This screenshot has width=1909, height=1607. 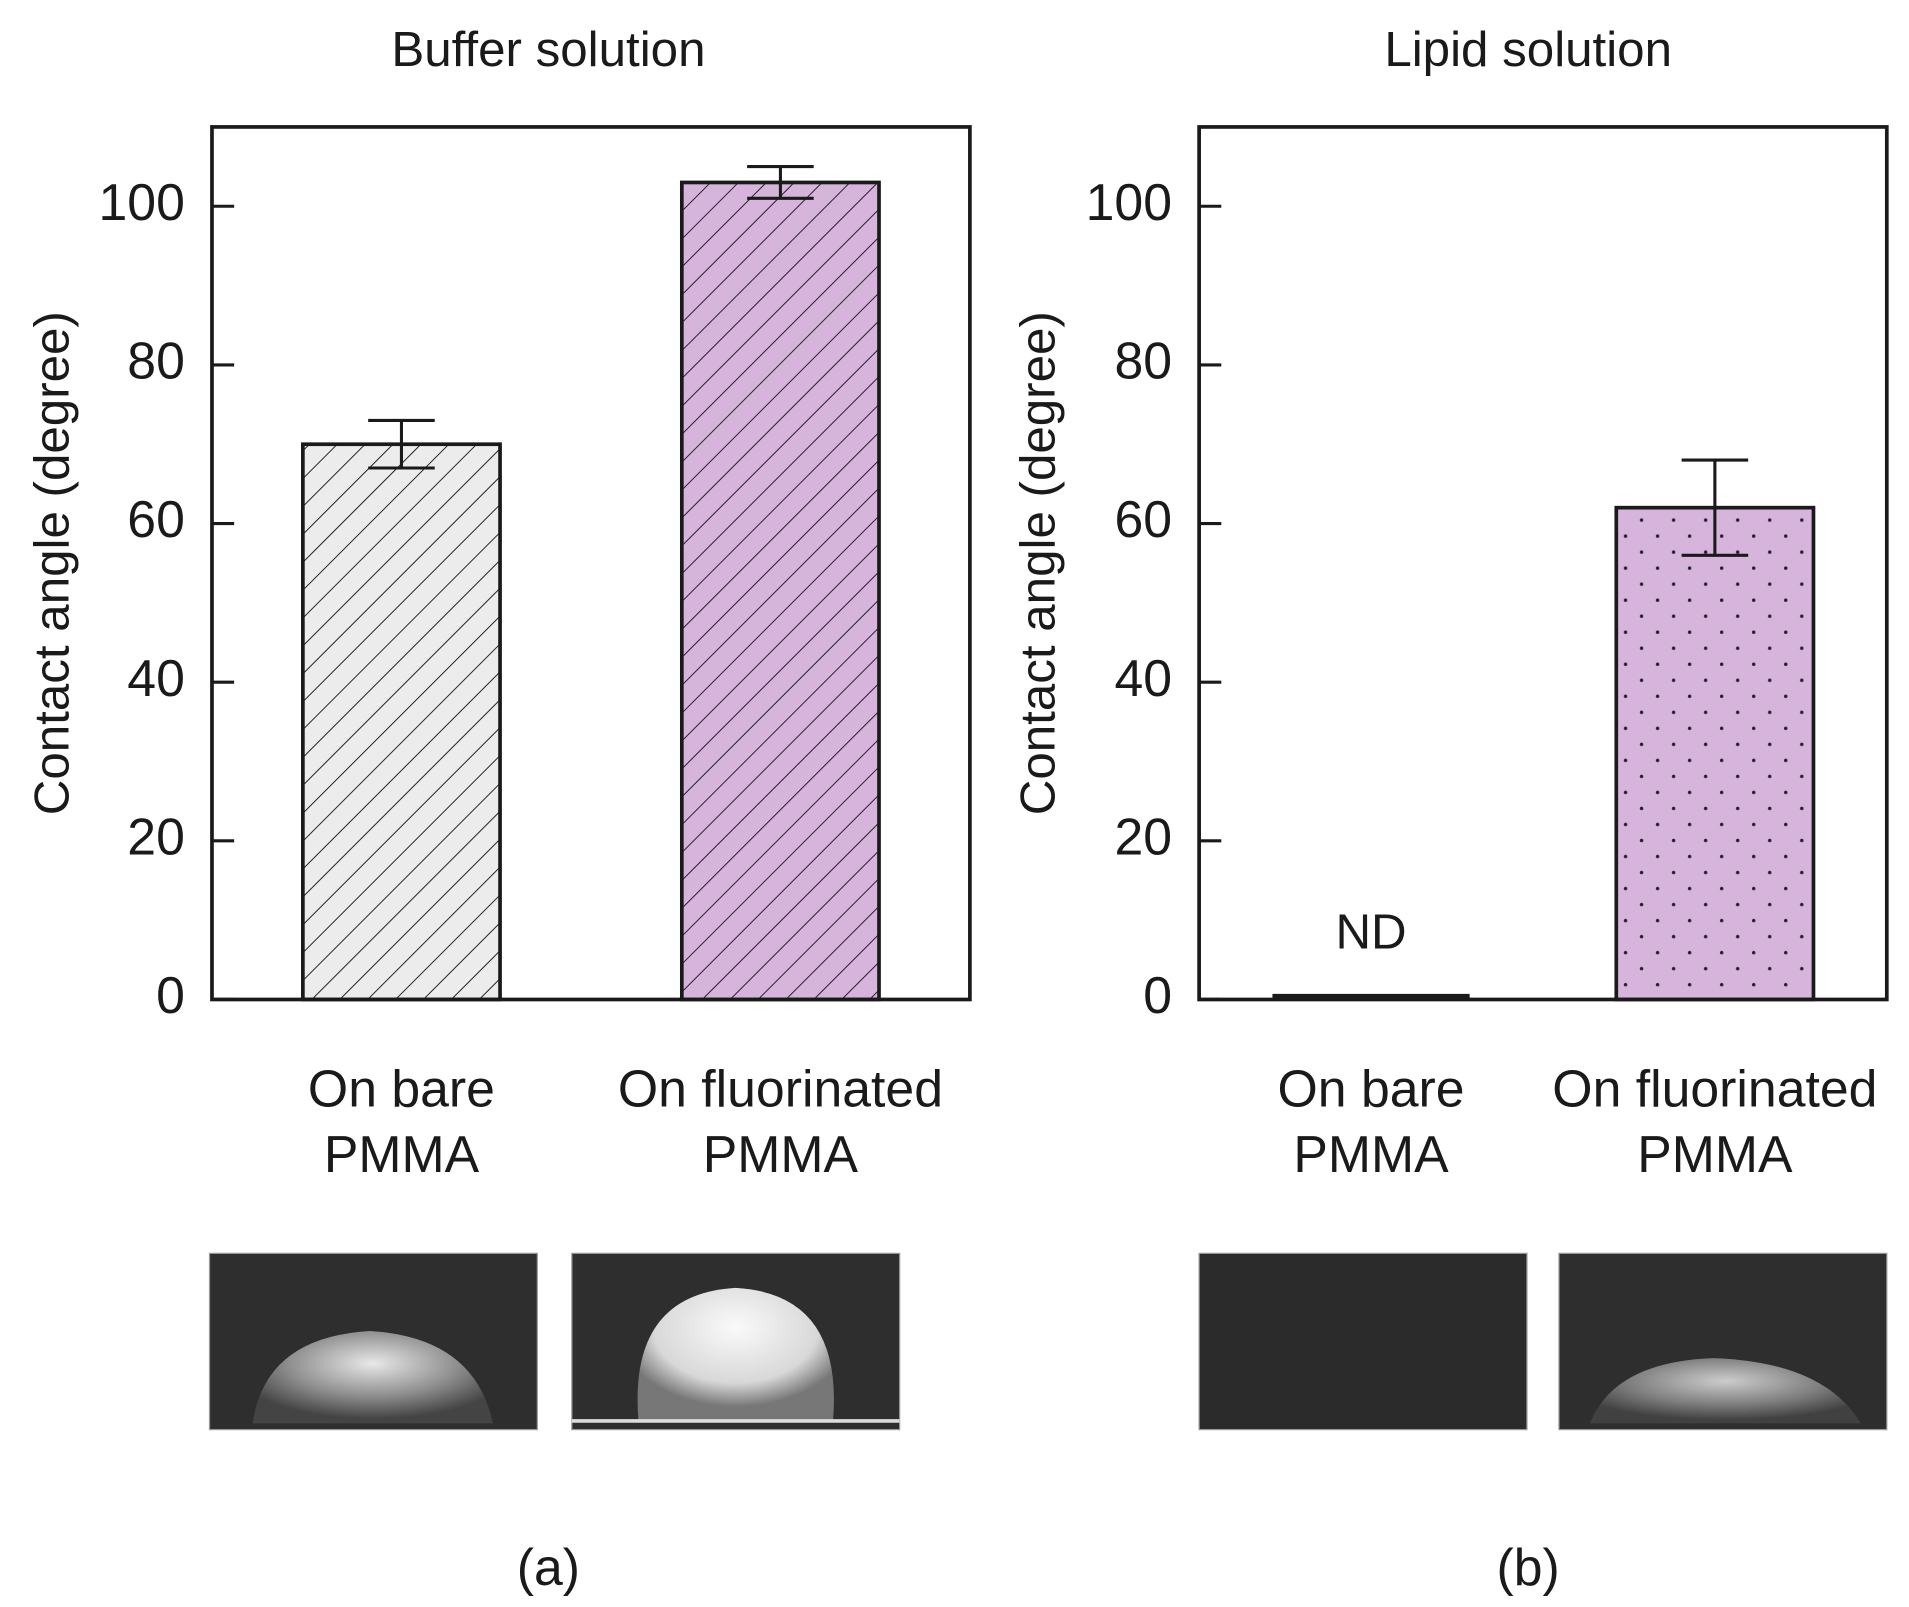 I want to click on annotation: ND, so click(x=1370, y=931).